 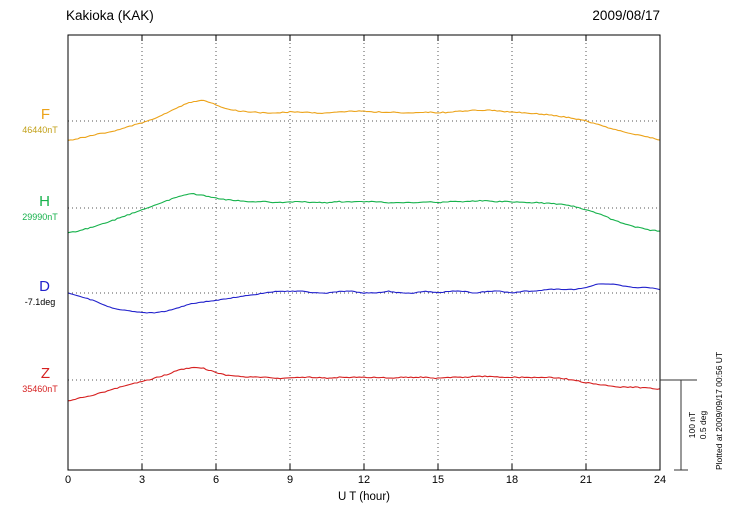 I want to click on trace-F, so click(x=364, y=120).